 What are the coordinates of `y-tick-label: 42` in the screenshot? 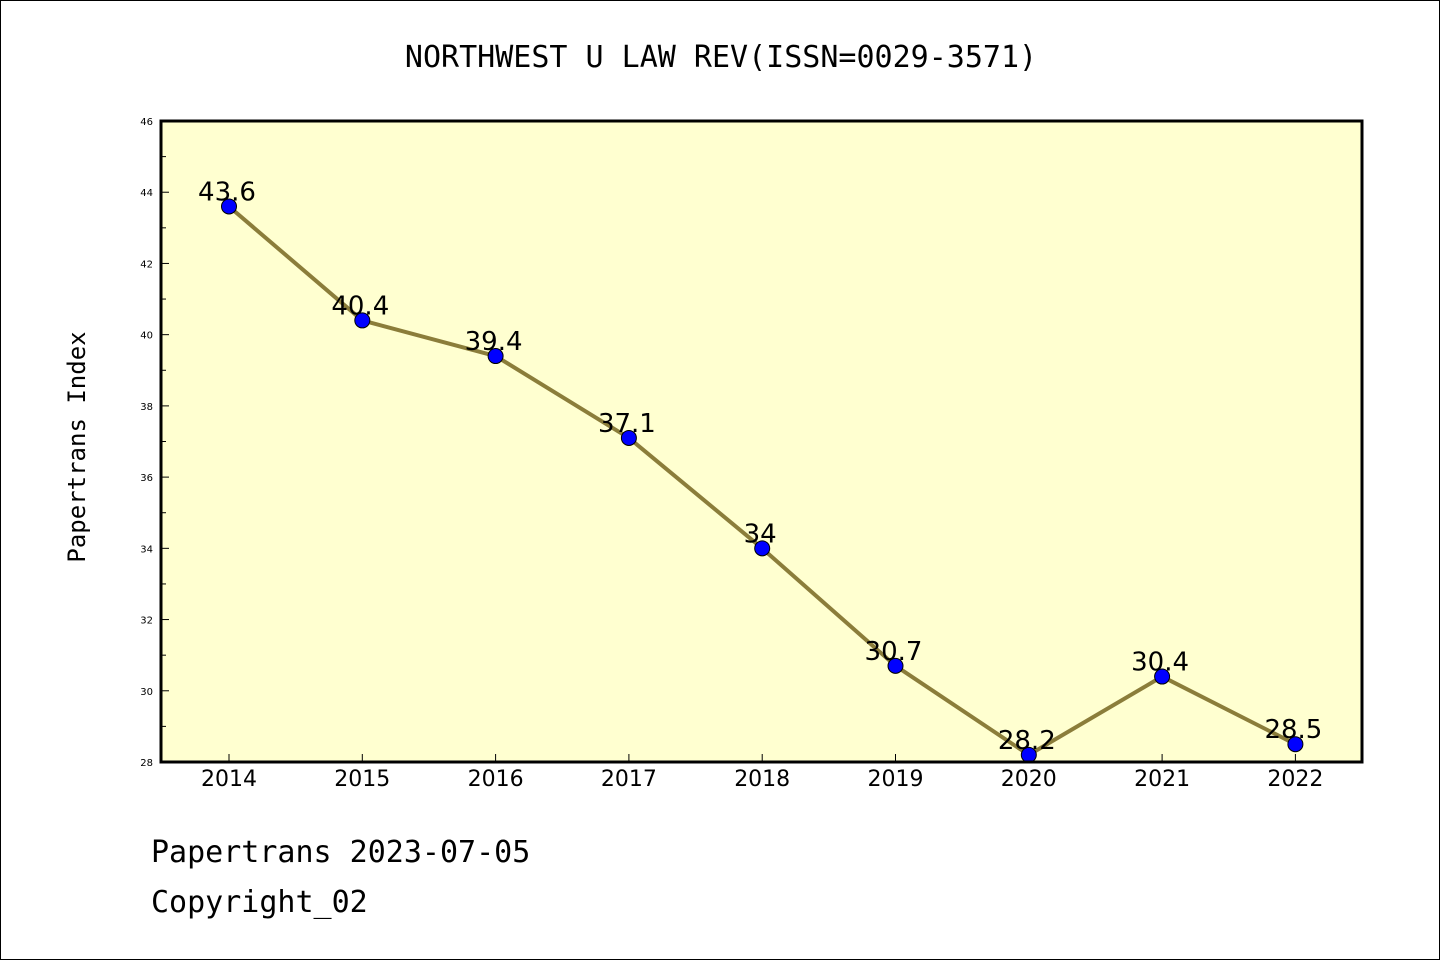 It's located at (146, 264).